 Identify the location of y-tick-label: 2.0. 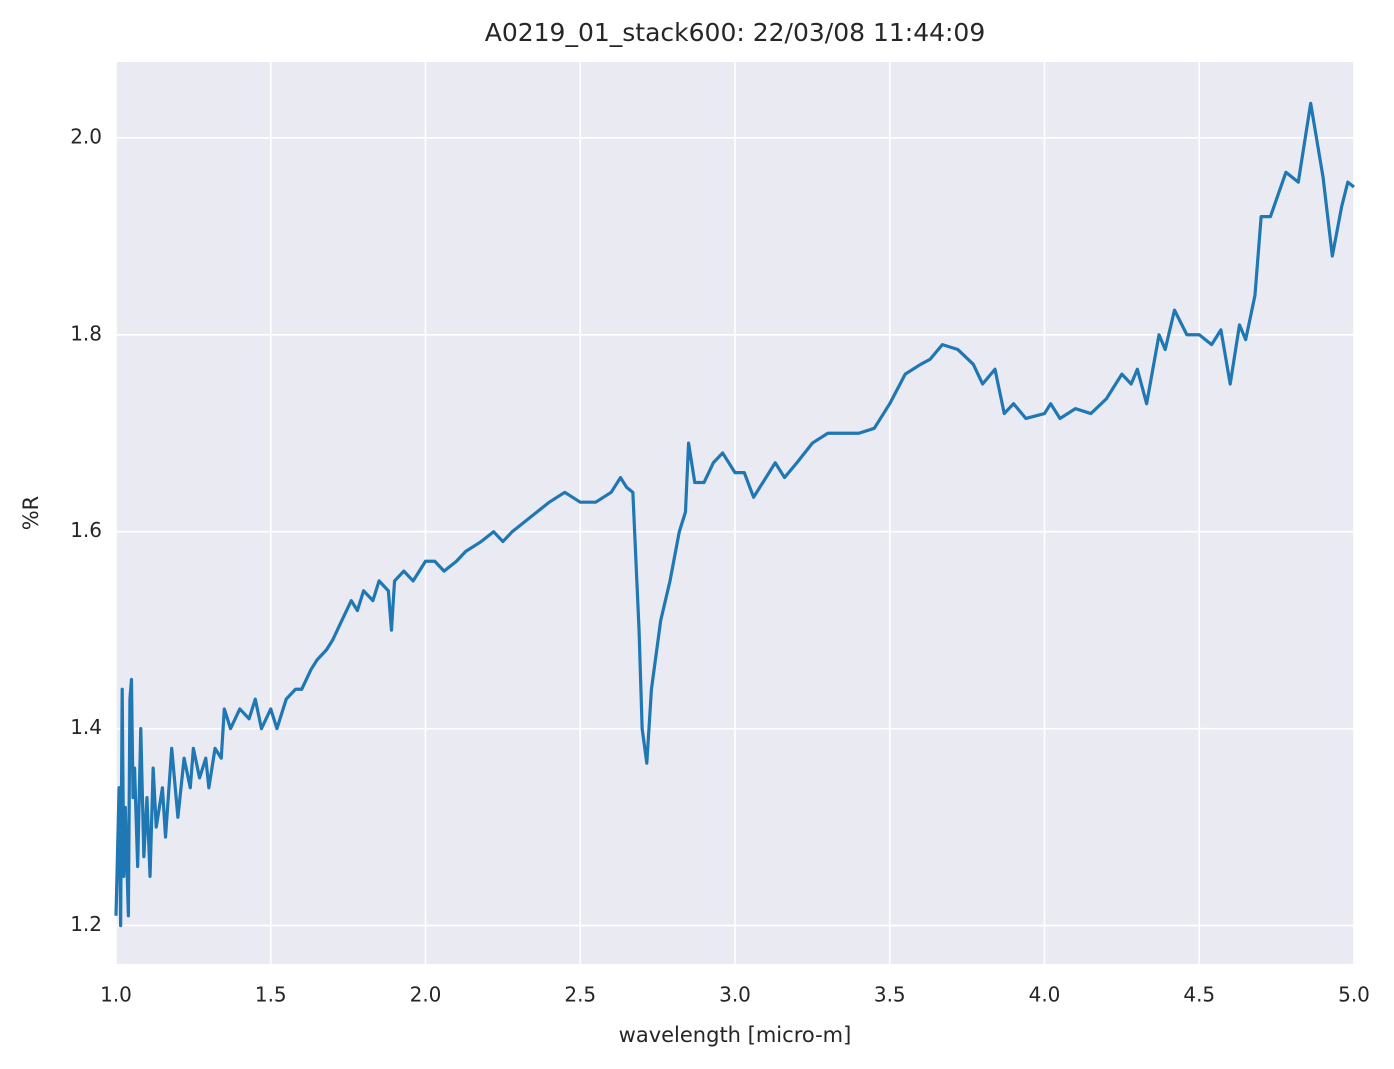
(86, 136).